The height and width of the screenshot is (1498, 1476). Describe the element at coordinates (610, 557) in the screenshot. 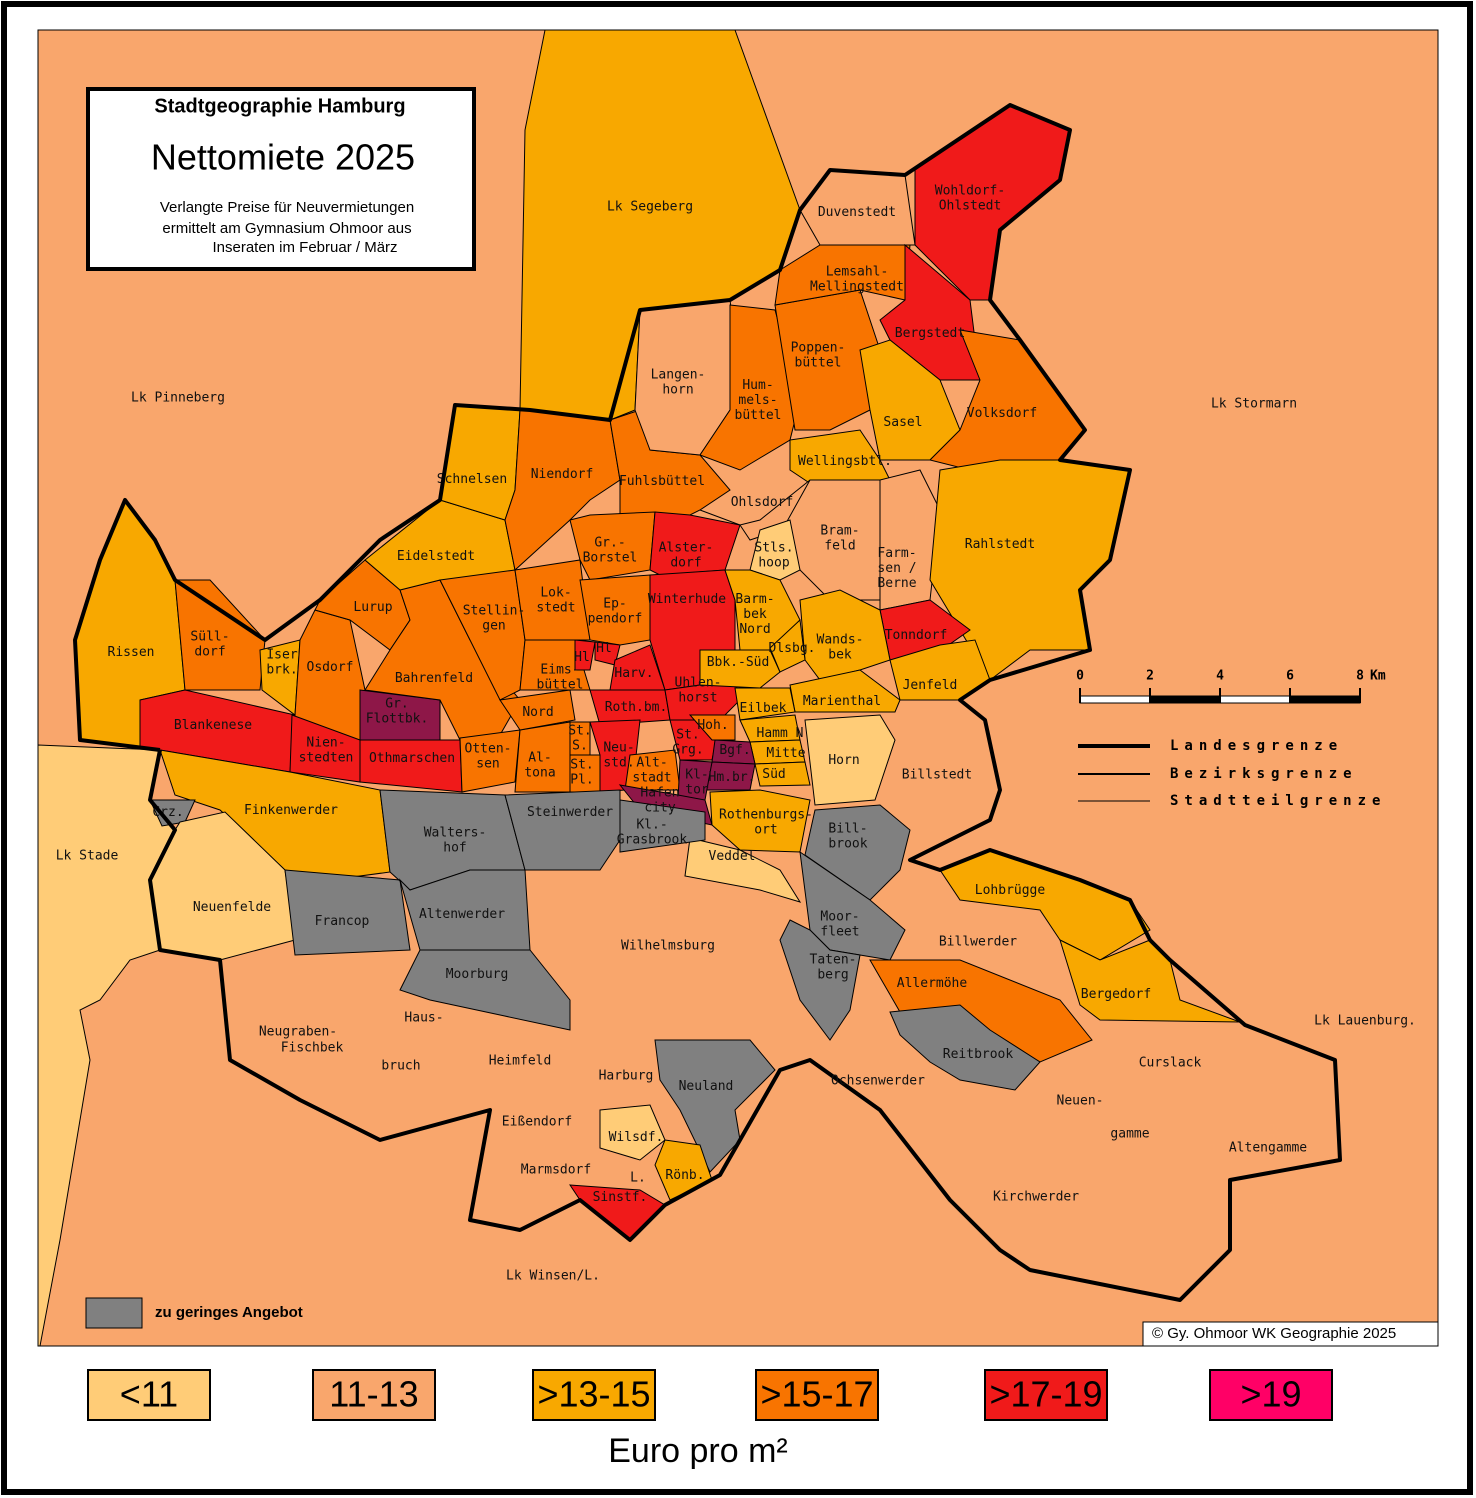

I see `label-line: Borstel` at that location.